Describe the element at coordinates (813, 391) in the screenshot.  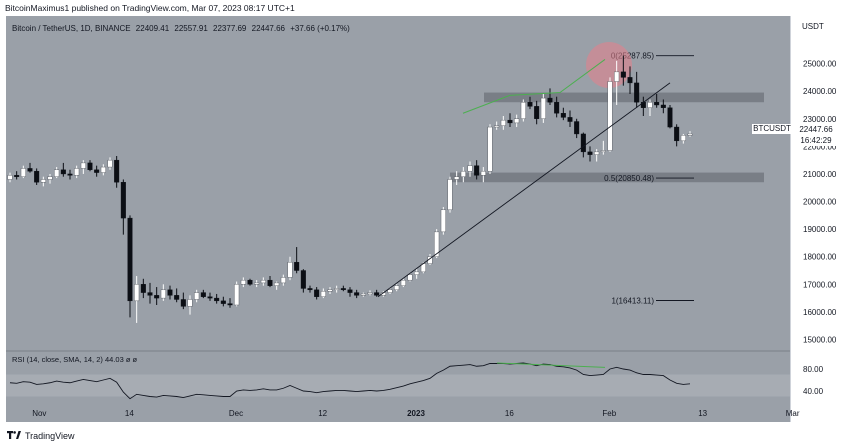
I see `rsi-tick-label: 40.00` at that location.